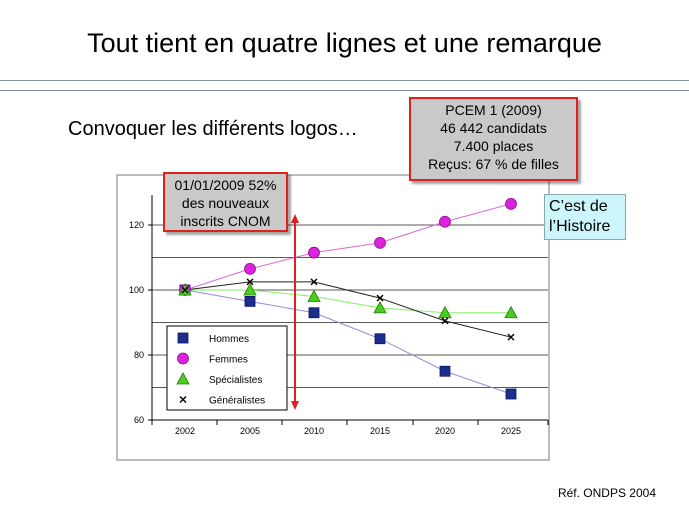 This screenshot has width=689, height=517. I want to click on y-tick-label: 60, so click(139, 420).